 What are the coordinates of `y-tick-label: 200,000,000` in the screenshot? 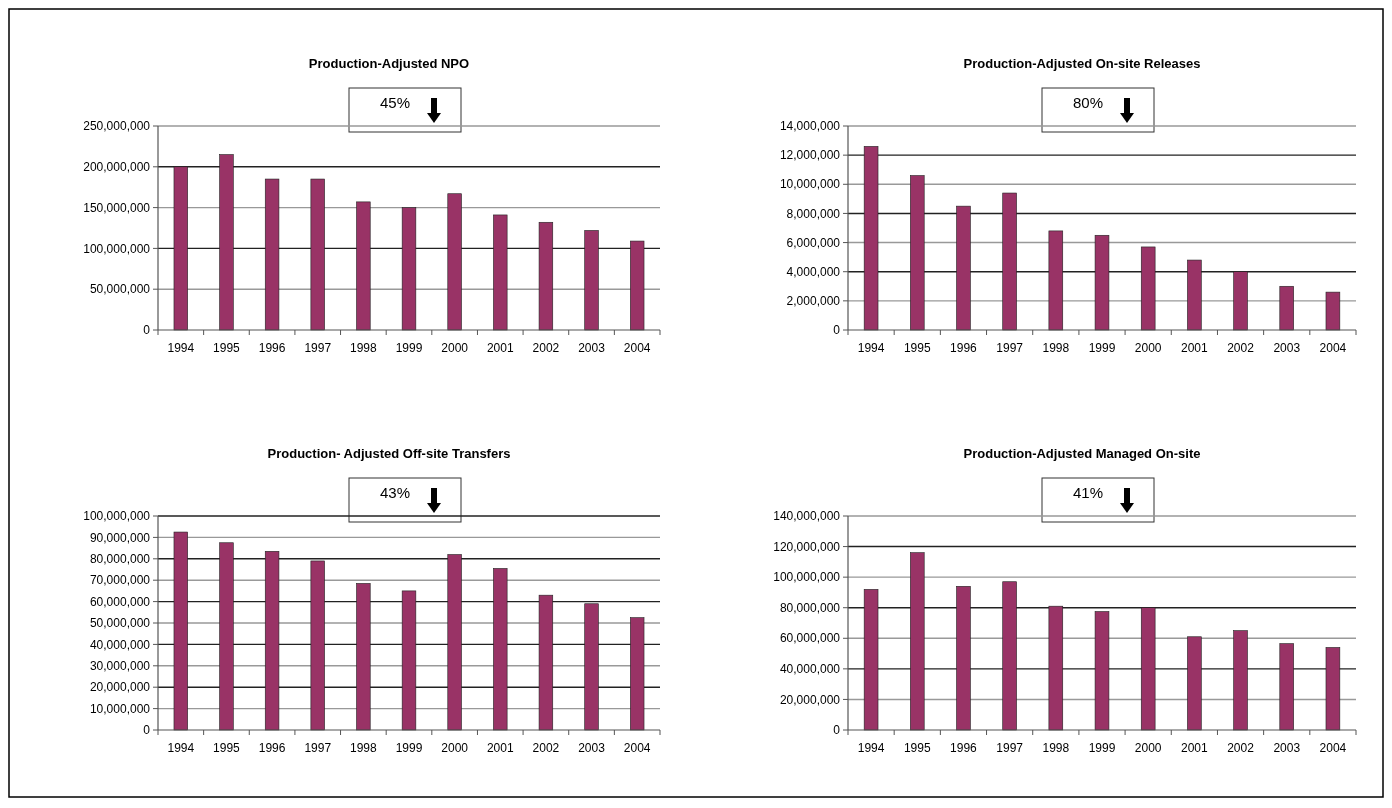 It's located at (117, 167).